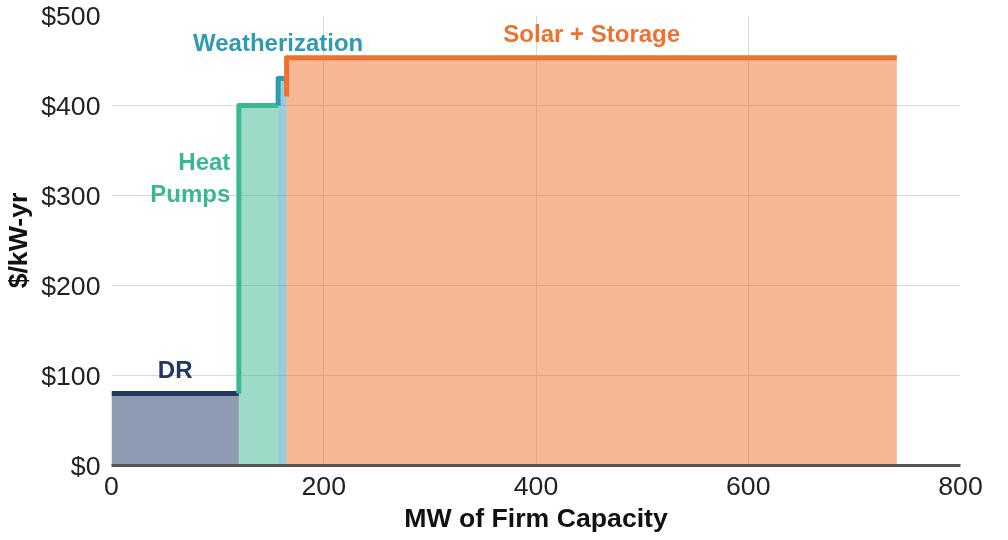  What do you see at coordinates (111, 485) in the screenshot?
I see `x-tick-label: 0` at bounding box center [111, 485].